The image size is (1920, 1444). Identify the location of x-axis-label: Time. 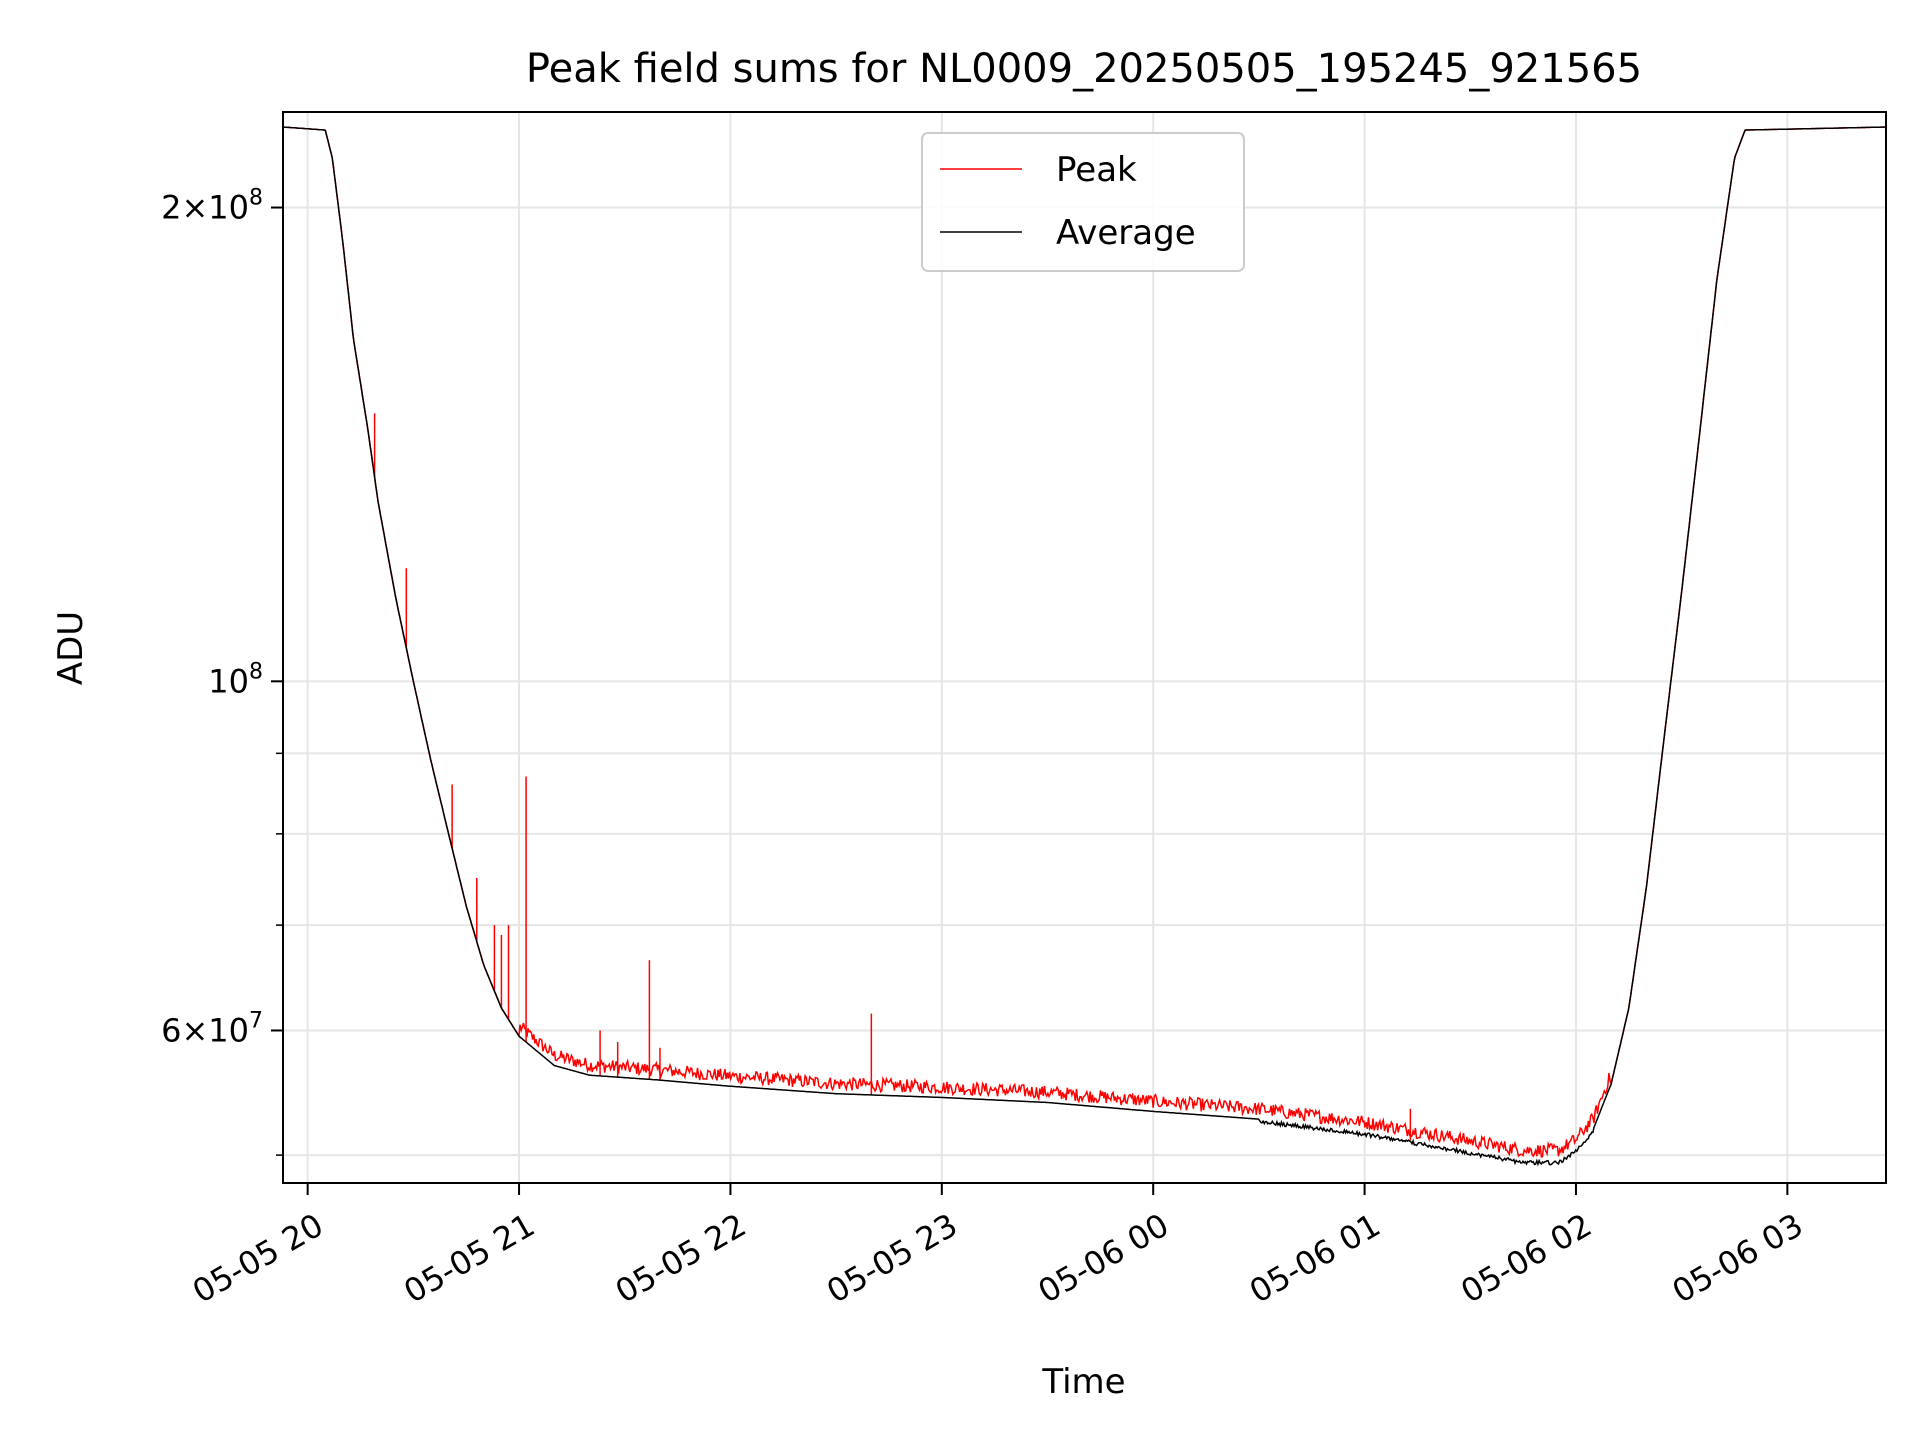
(1083, 1382).